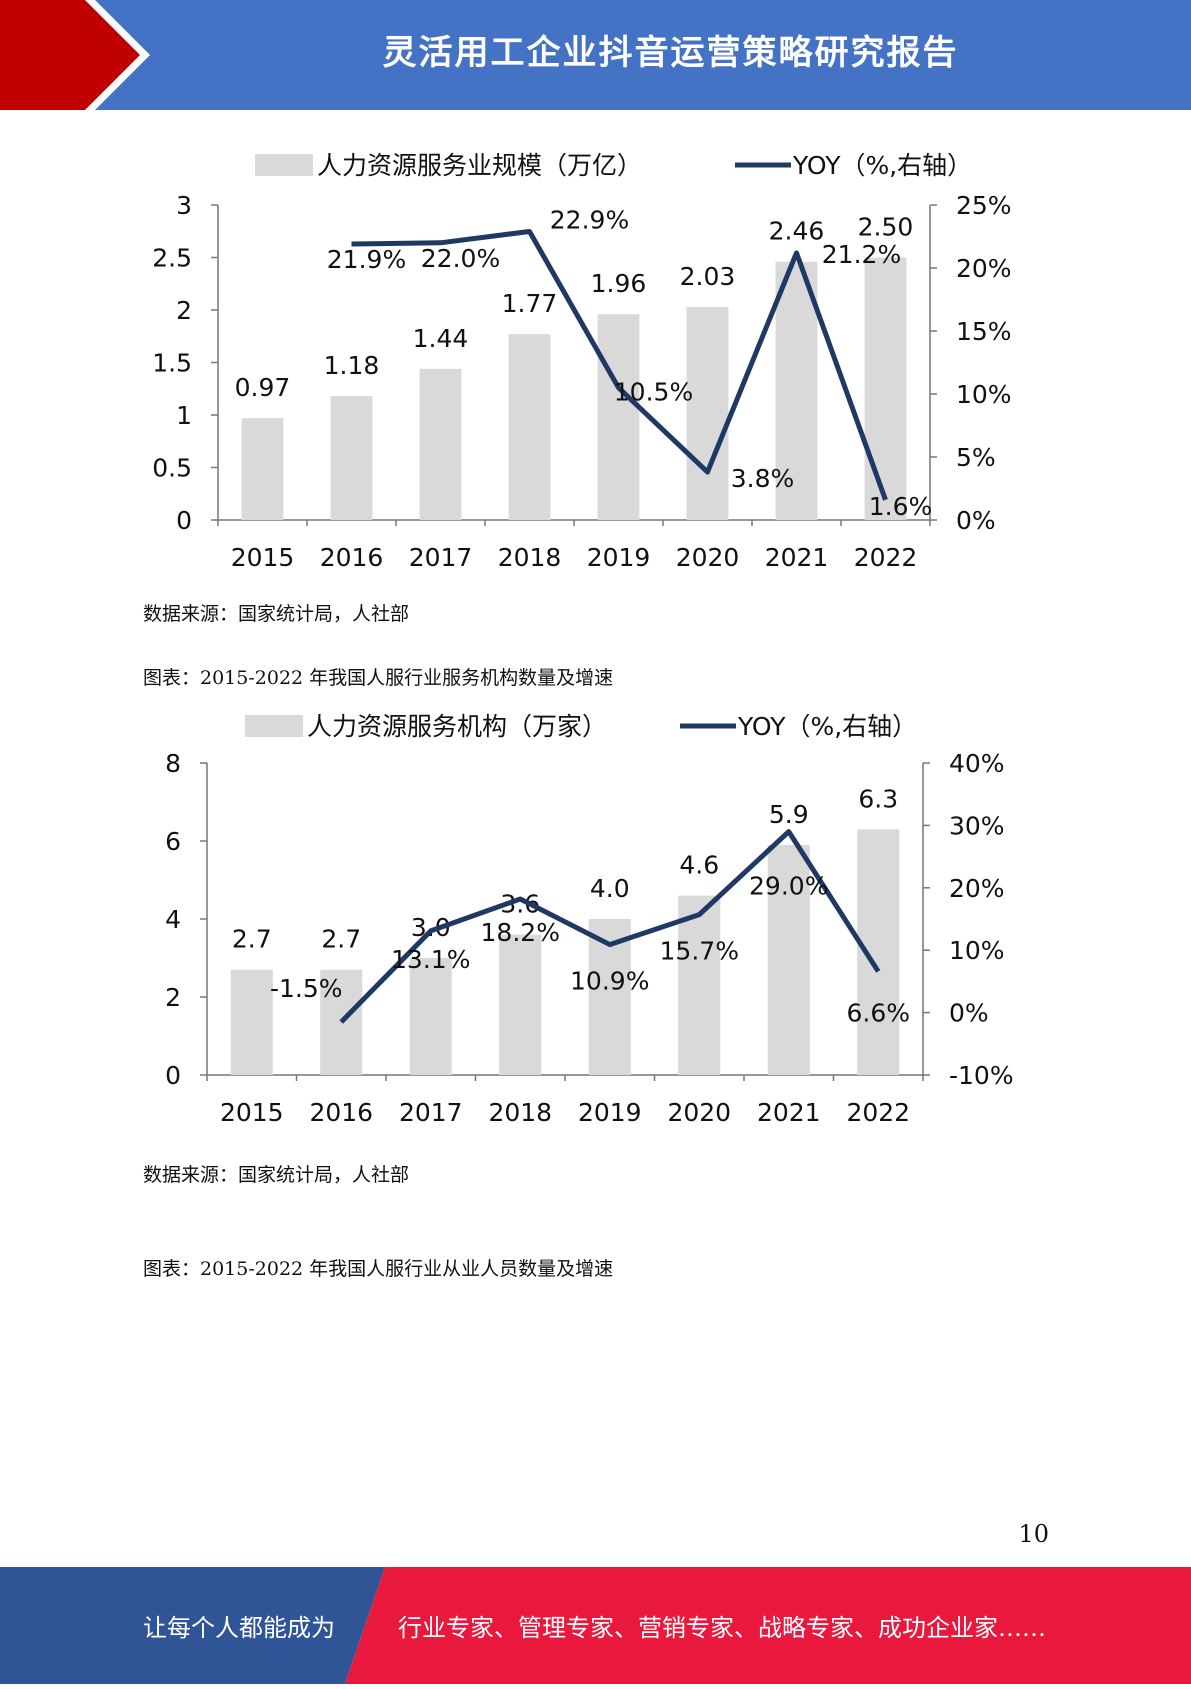  What do you see at coordinates (366, 259) in the screenshot?
I see `yoy-value-label: 21.9%` at bounding box center [366, 259].